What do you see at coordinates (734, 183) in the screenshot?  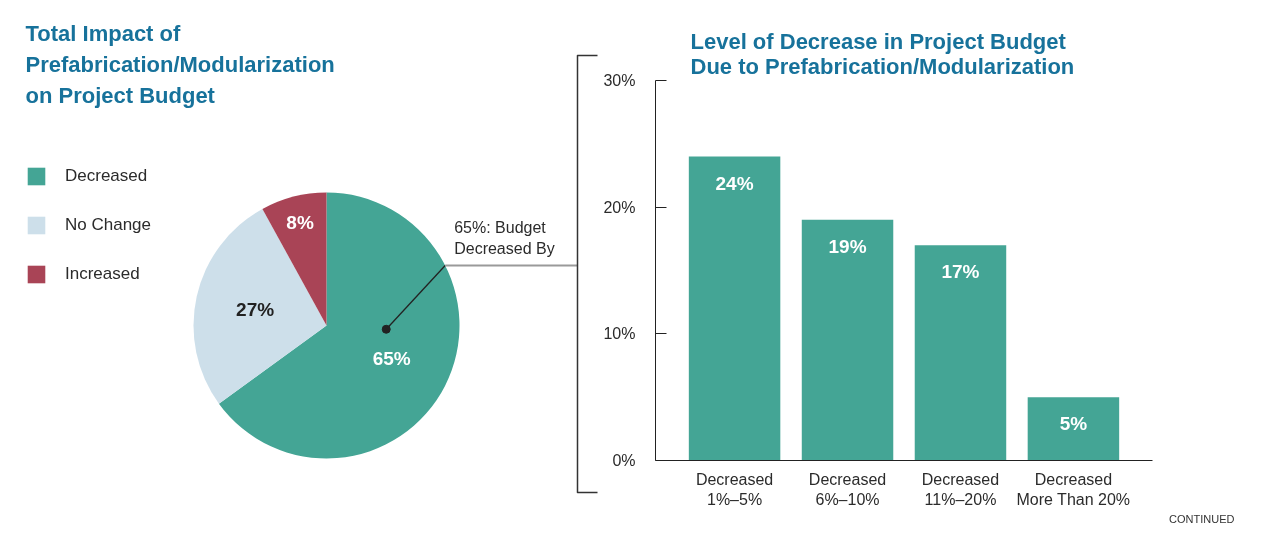 I see `data-label: 24%` at bounding box center [734, 183].